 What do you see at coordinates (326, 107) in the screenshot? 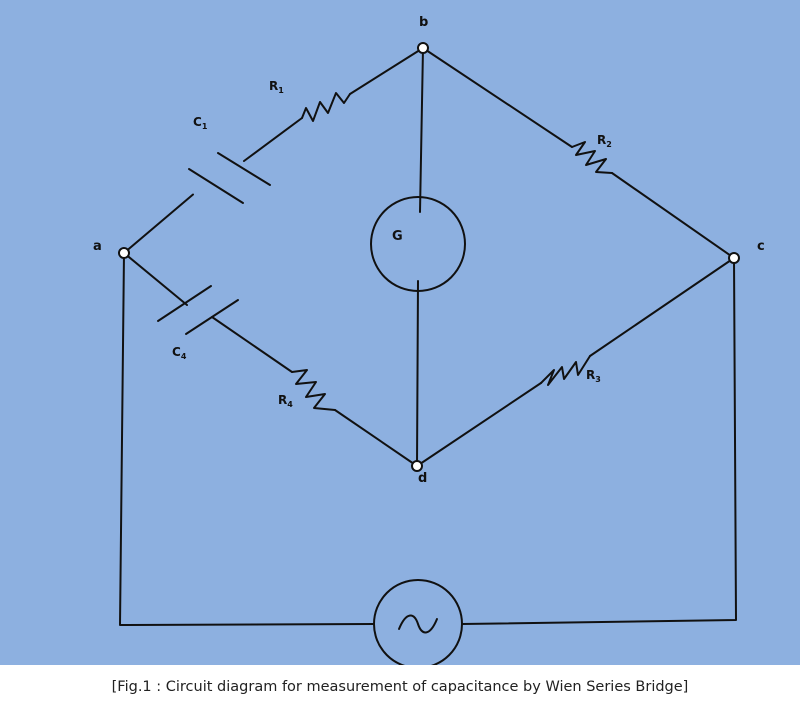
I see `resistor-r1` at bounding box center [326, 107].